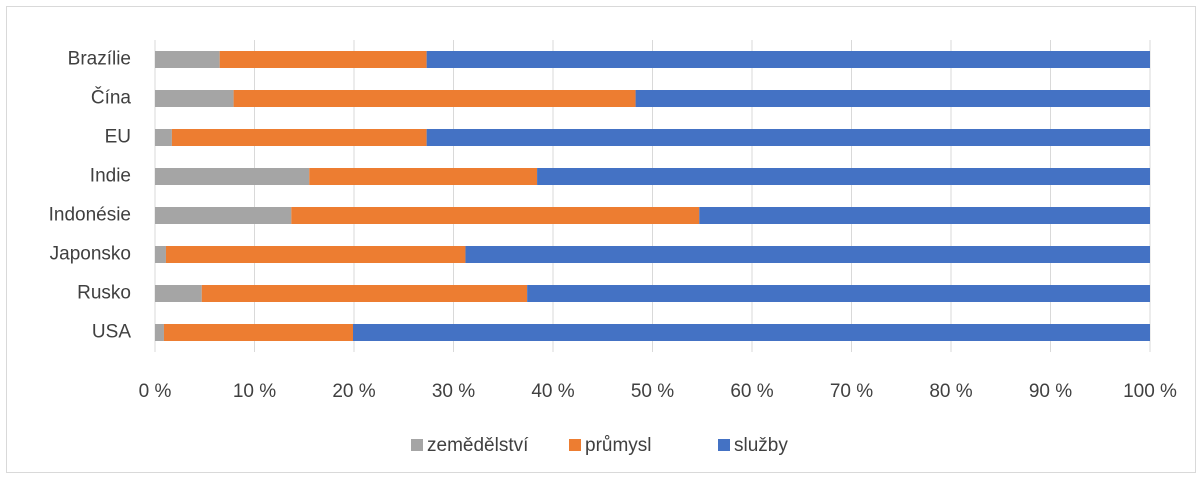  What do you see at coordinates (1050, 391) in the screenshot?
I see `x-tick-label: 90 %` at bounding box center [1050, 391].